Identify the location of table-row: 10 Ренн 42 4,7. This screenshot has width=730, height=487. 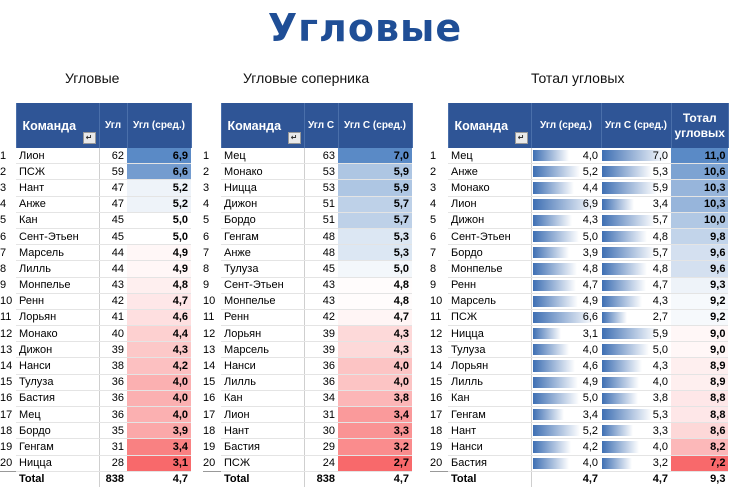
(95, 301).